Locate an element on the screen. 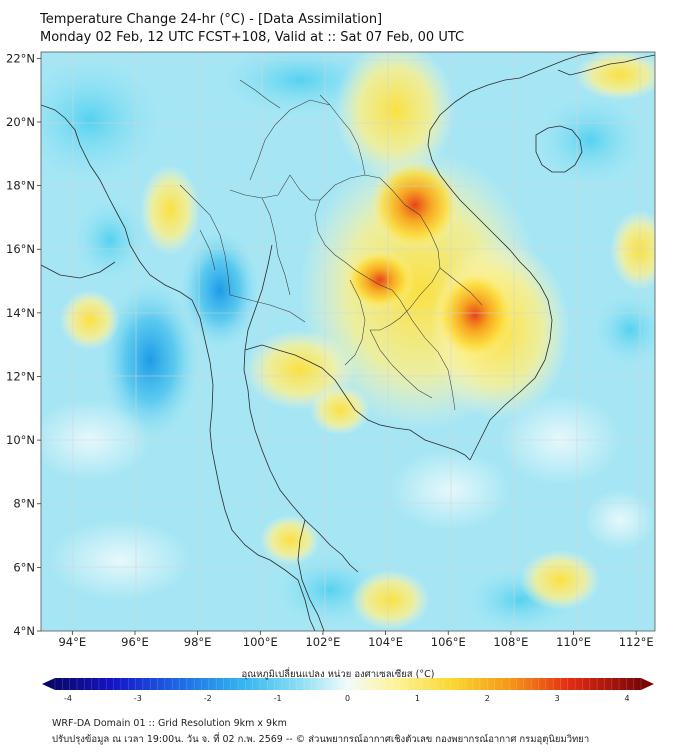 The width and height of the screenshot is (676, 756). lon-label: 108°E is located at coordinates (510, 642).